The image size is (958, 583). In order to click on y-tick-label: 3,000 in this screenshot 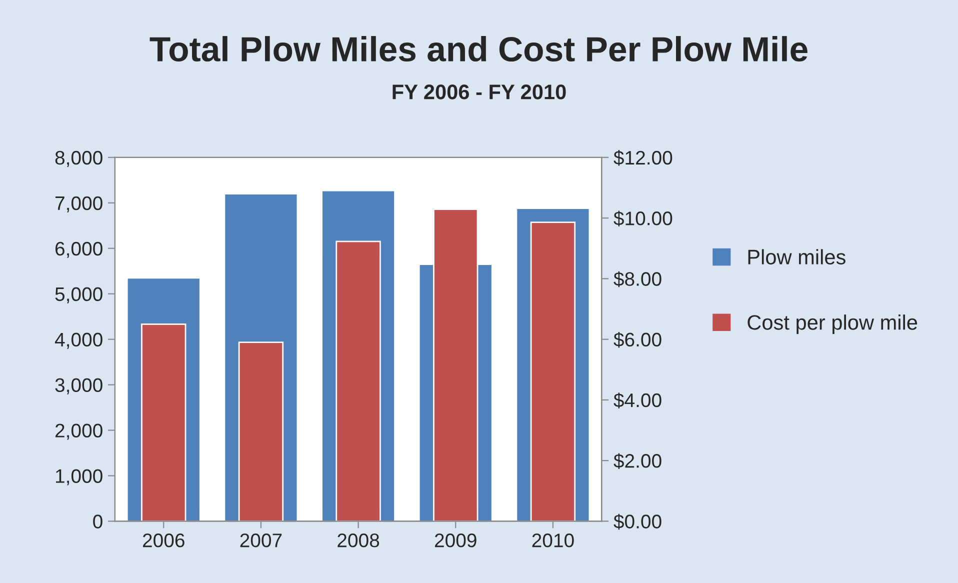, I will do `click(78, 386)`.